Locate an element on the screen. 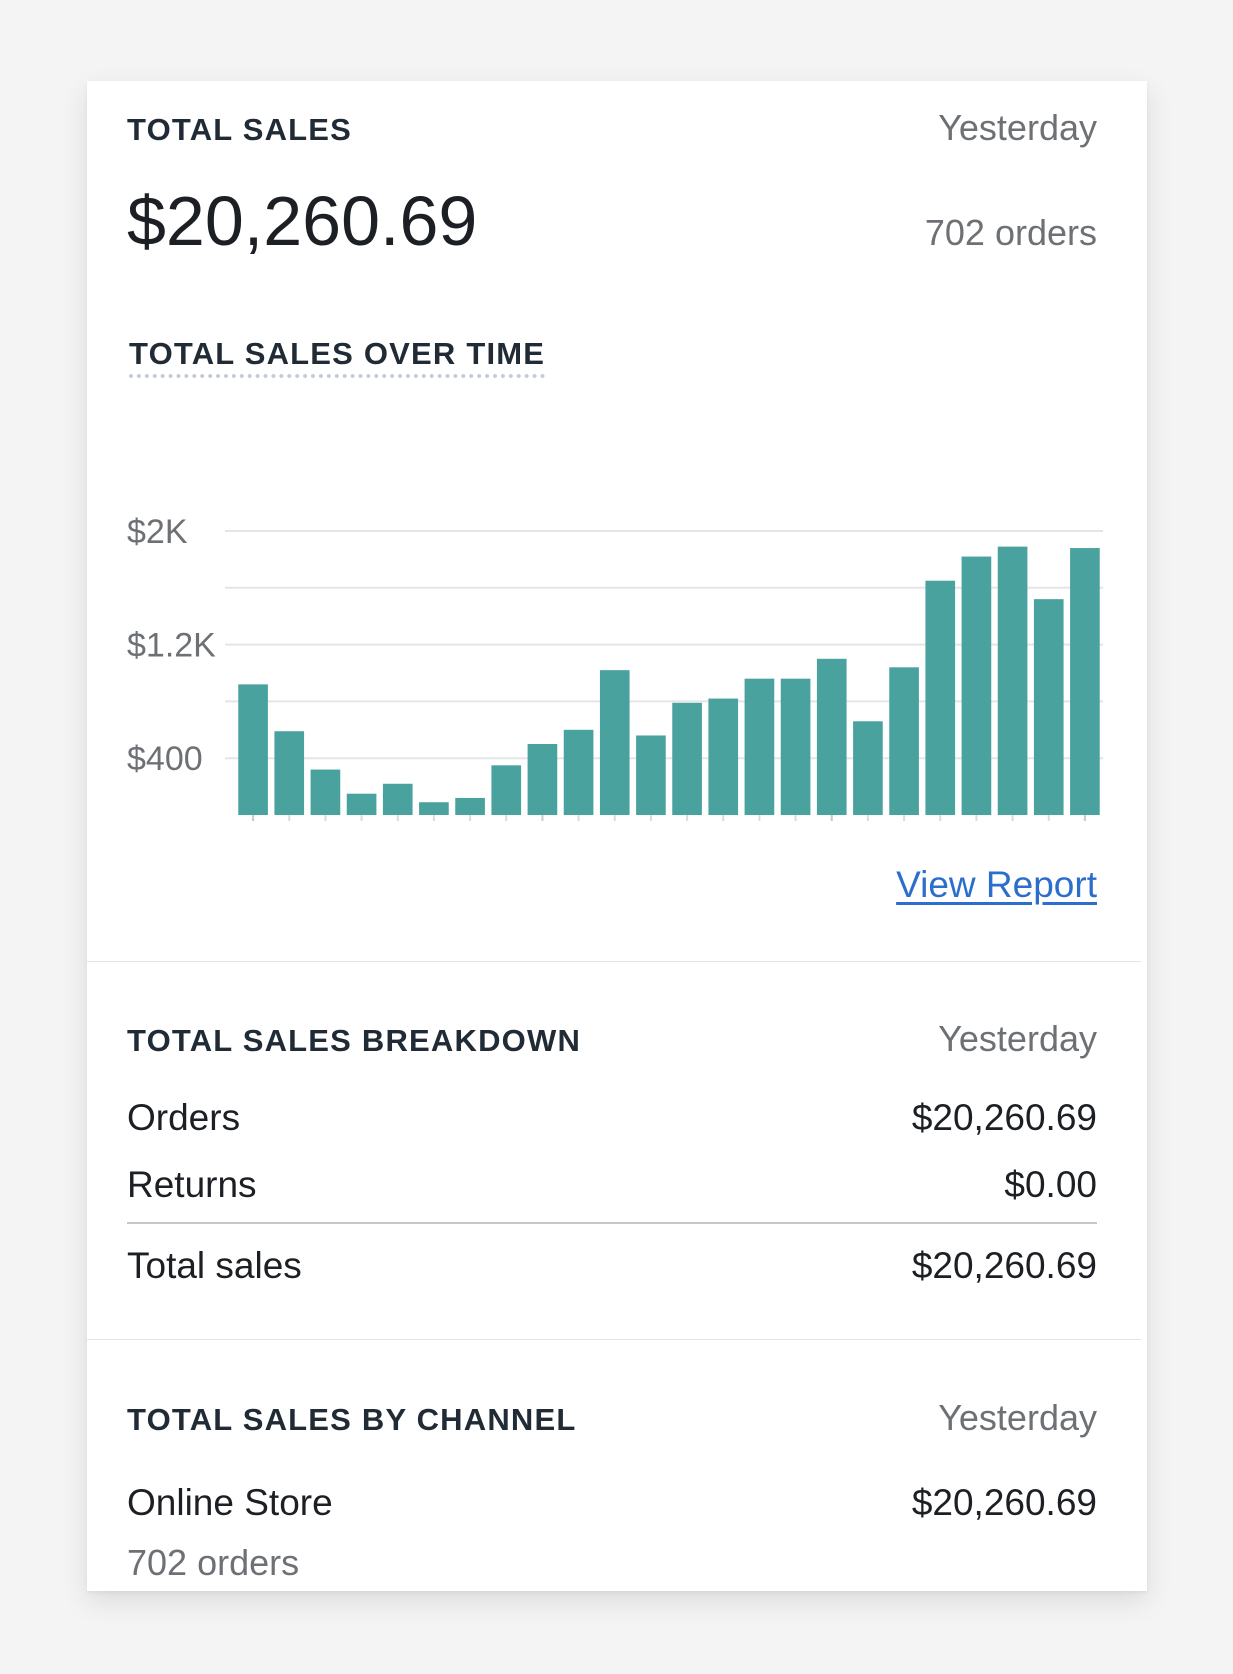  y-tick-label: $400 is located at coordinates (165, 759).